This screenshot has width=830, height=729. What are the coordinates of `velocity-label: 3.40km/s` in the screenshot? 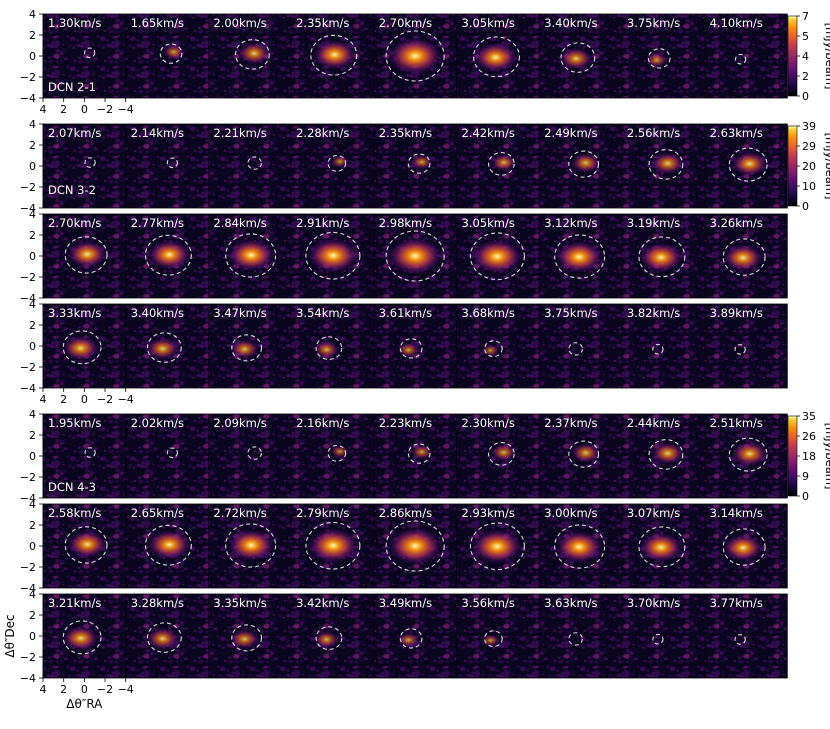 It's located at (570, 23).